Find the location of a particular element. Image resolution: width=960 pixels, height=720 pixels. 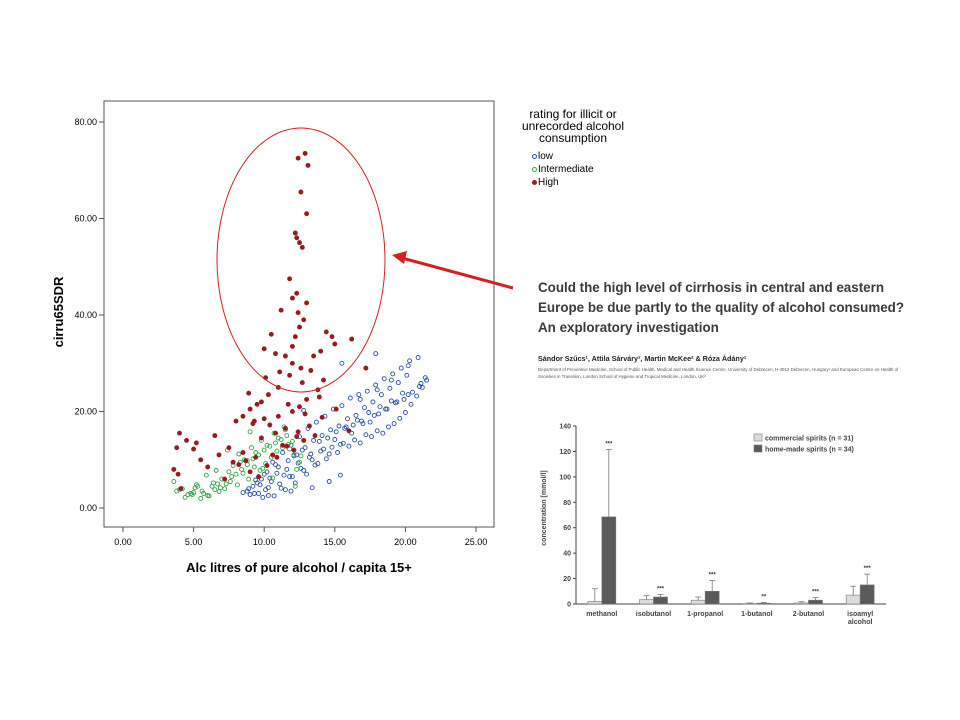

y-axis-label: cirru65SDR is located at coordinates (58, 311).